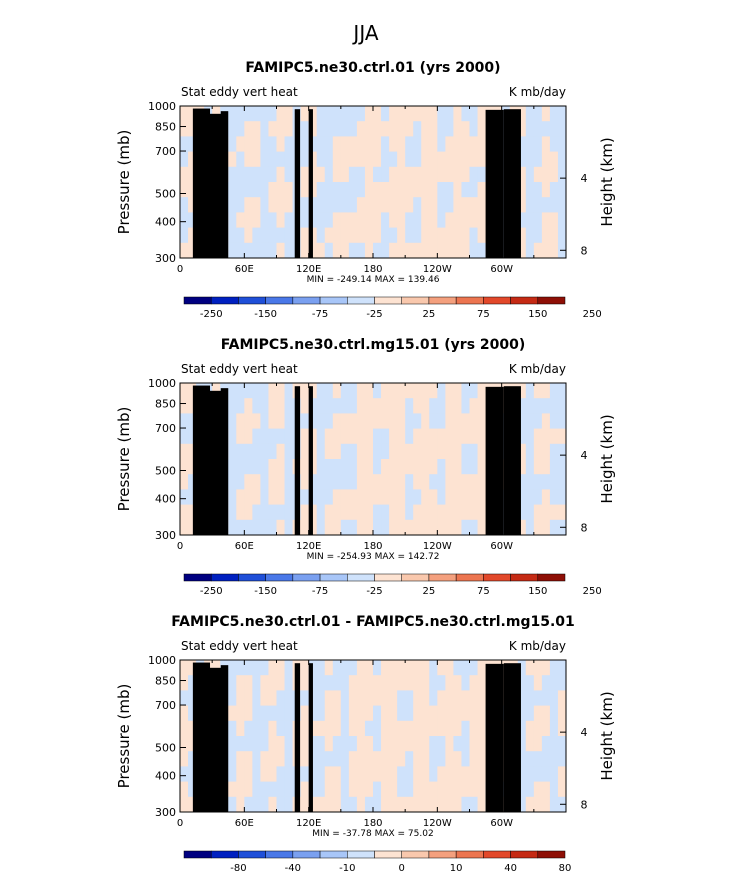 This screenshot has width=733, height=888. What do you see at coordinates (437, 546) in the screenshot?
I see `x-tick-label: 120W` at bounding box center [437, 546].